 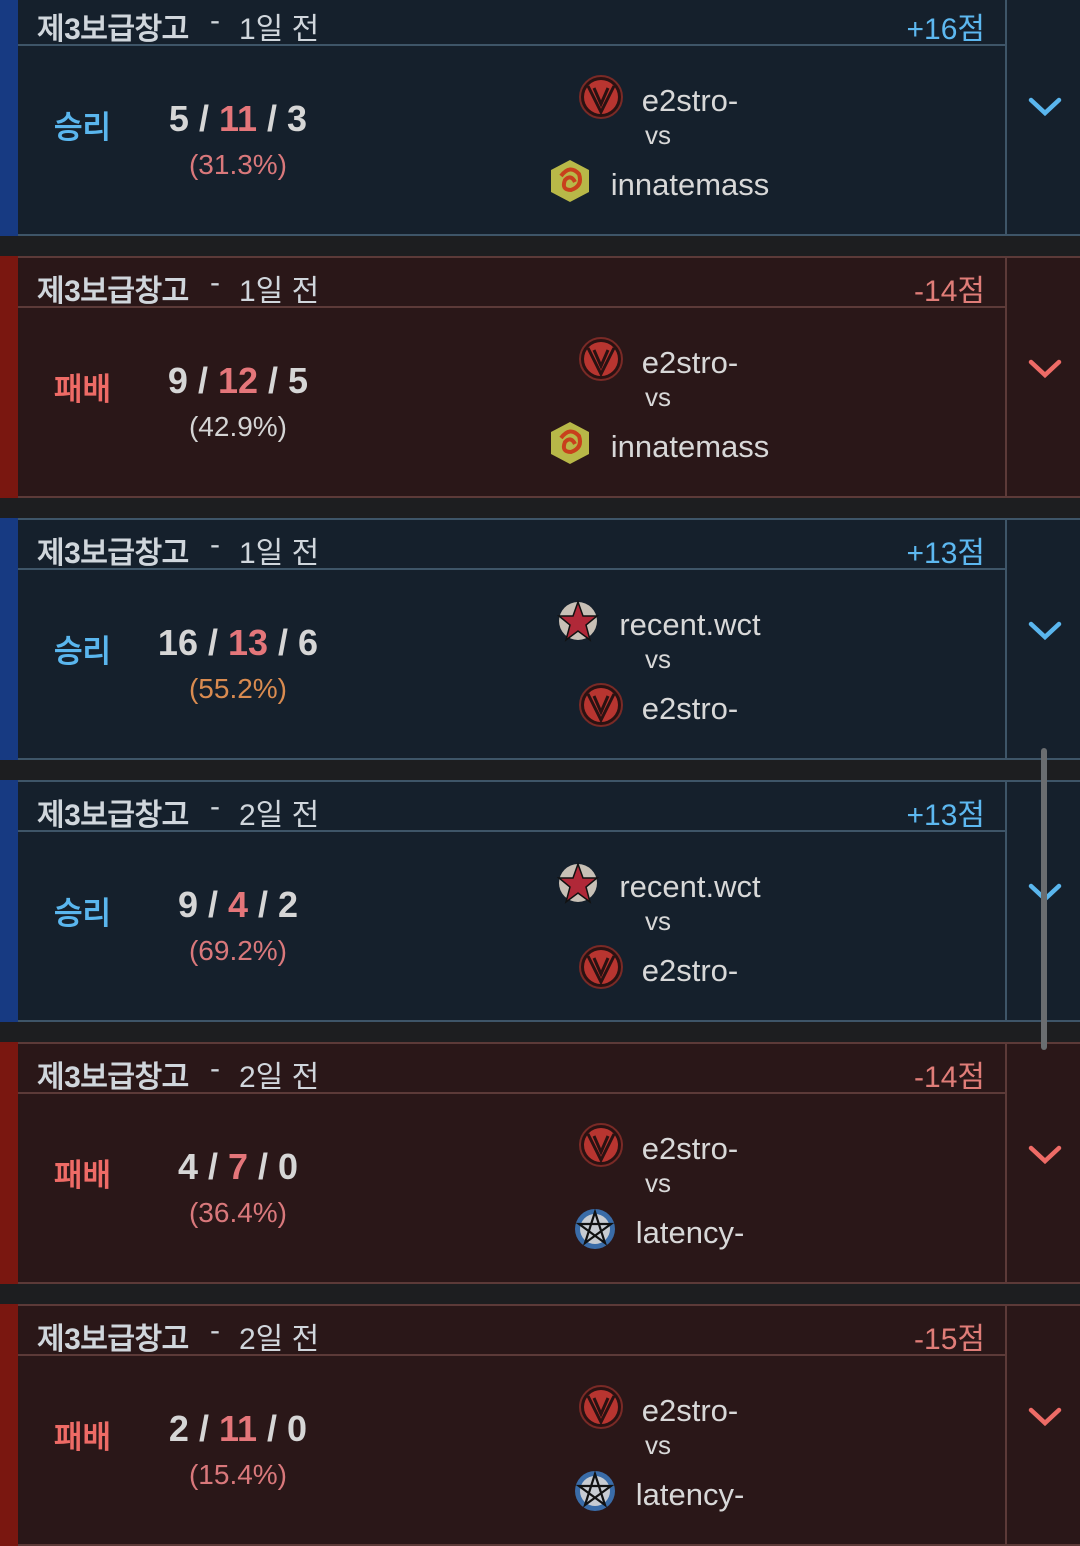 I want to click on kills: 2, so click(x=178, y=1428).